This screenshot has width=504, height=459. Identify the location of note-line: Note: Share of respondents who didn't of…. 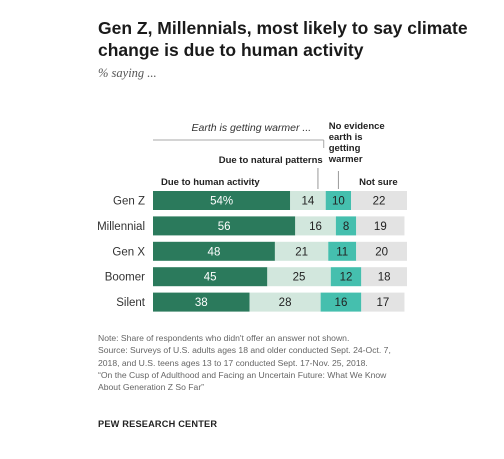
(224, 338).